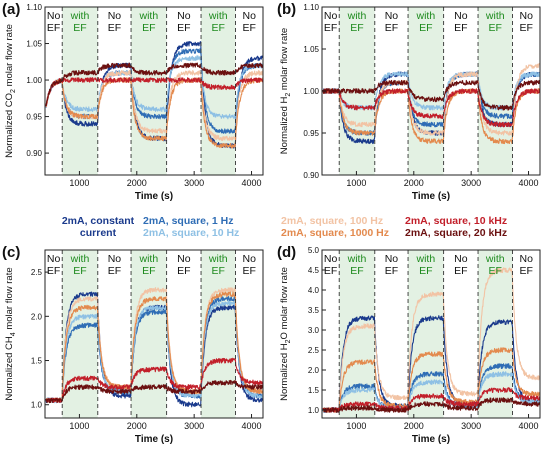 The image size is (550, 457). I want to click on y-tick-label: 4.0, so click(314, 290).